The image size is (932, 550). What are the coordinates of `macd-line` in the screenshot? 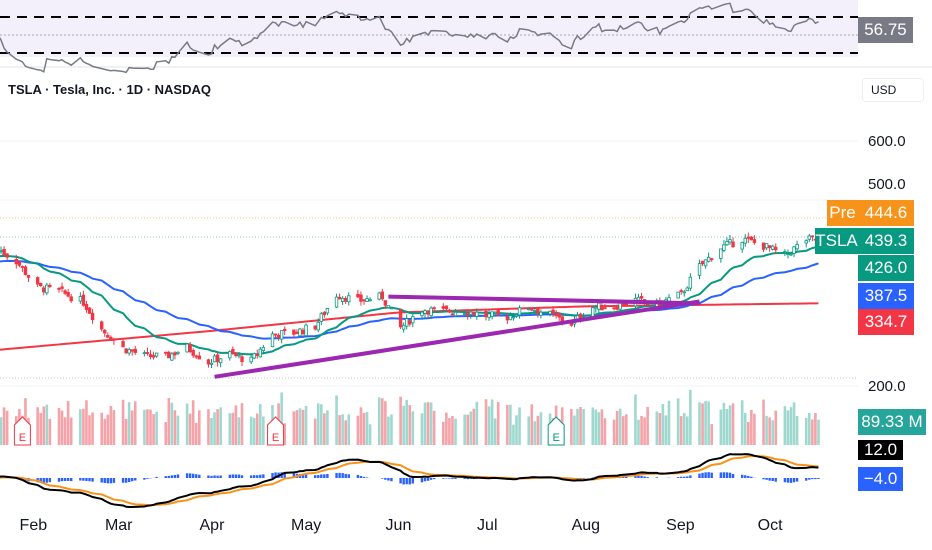 It's located at (409, 480).